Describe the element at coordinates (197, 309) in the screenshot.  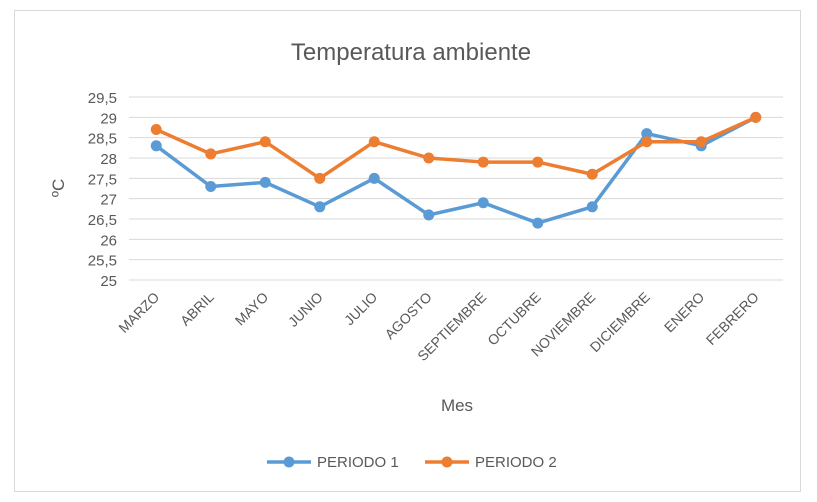
I see `x-tick-label: ABRIL` at that location.